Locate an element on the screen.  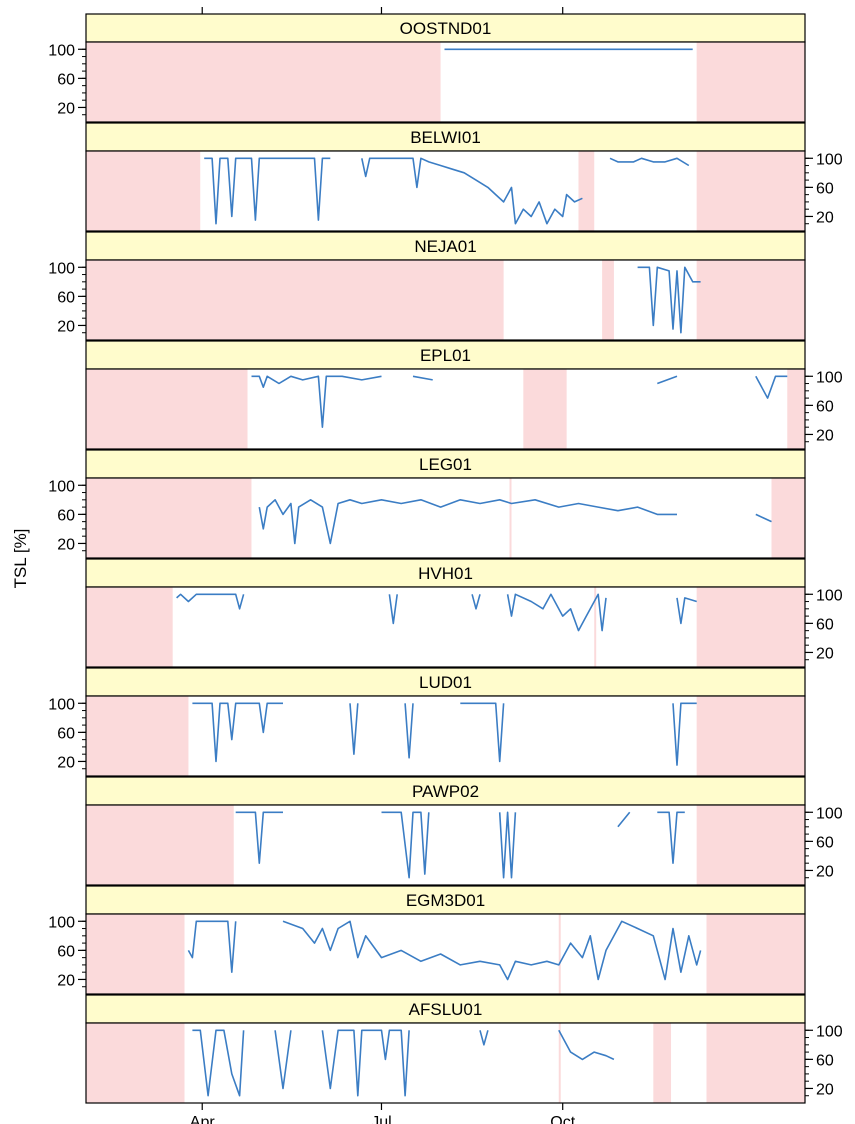
panel-egm3d01: EGM3D01 20 60 100 is located at coordinates (426, 940).